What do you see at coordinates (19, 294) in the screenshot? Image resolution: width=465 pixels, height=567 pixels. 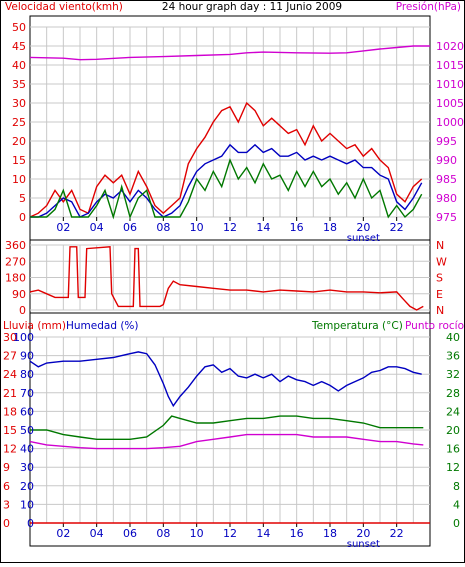 I see `direction-degree-tick-label: 90` at bounding box center [19, 294].